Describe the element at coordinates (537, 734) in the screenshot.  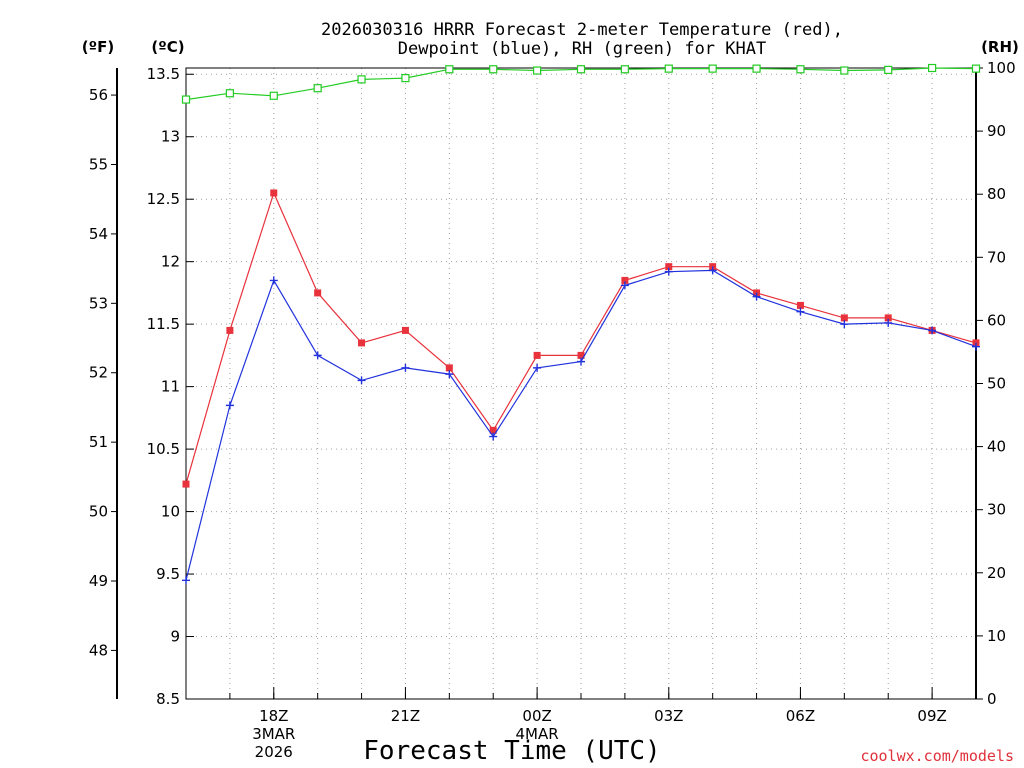
I see `x-tick-label: 4MAR` at that location.